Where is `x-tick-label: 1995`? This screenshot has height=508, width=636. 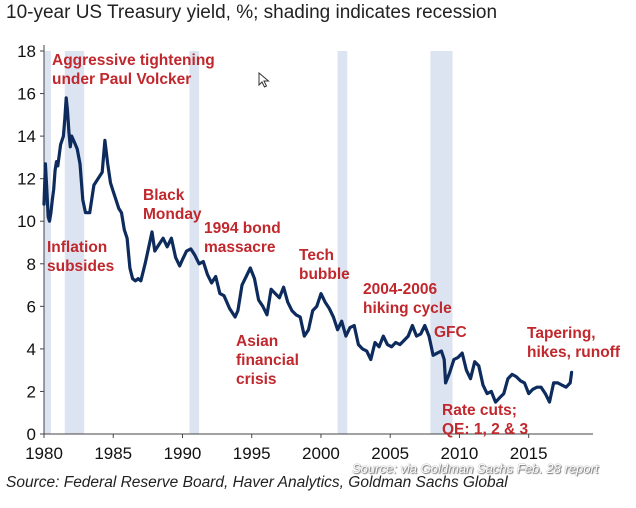 x-tick-label: 1995 is located at coordinates (252, 453).